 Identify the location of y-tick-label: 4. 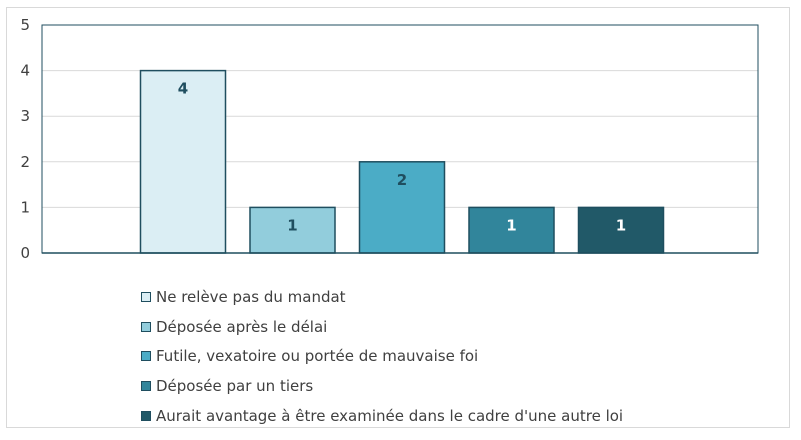
(25, 71).